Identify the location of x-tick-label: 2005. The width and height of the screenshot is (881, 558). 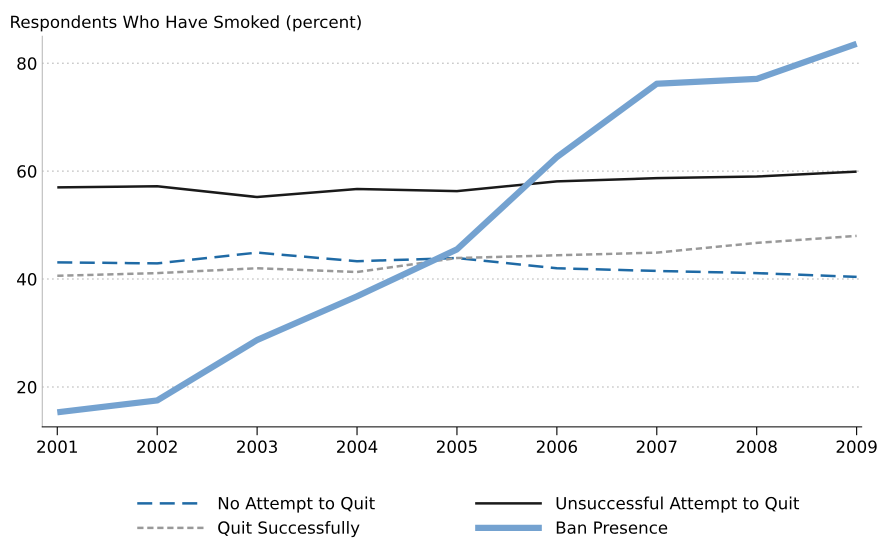
(456, 446).